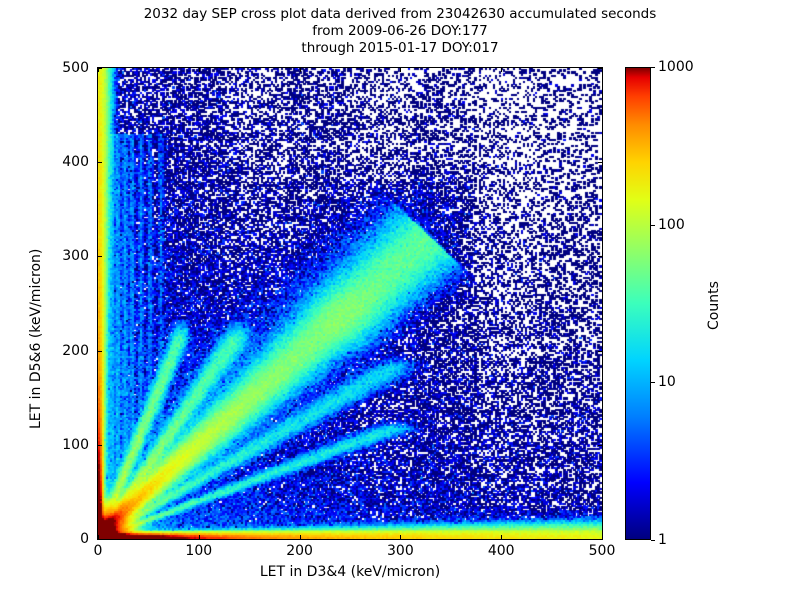 The image size is (800, 600). Describe the element at coordinates (299, 551) in the screenshot. I see `x-tick-label: 200` at that location.